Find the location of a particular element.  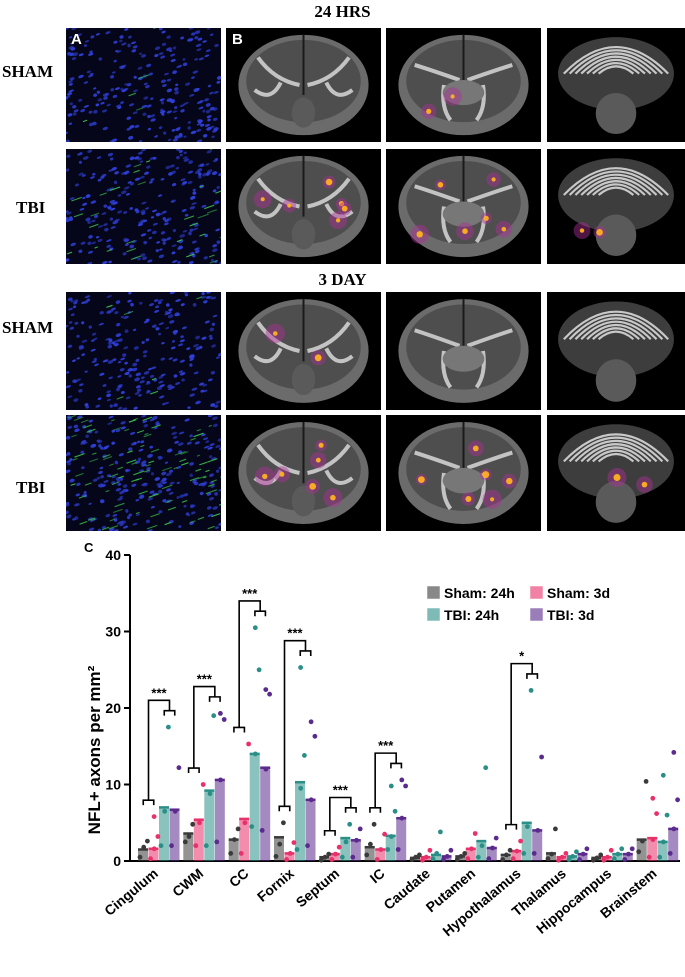

legend-item: Sham: 3d is located at coordinates (570, 593).